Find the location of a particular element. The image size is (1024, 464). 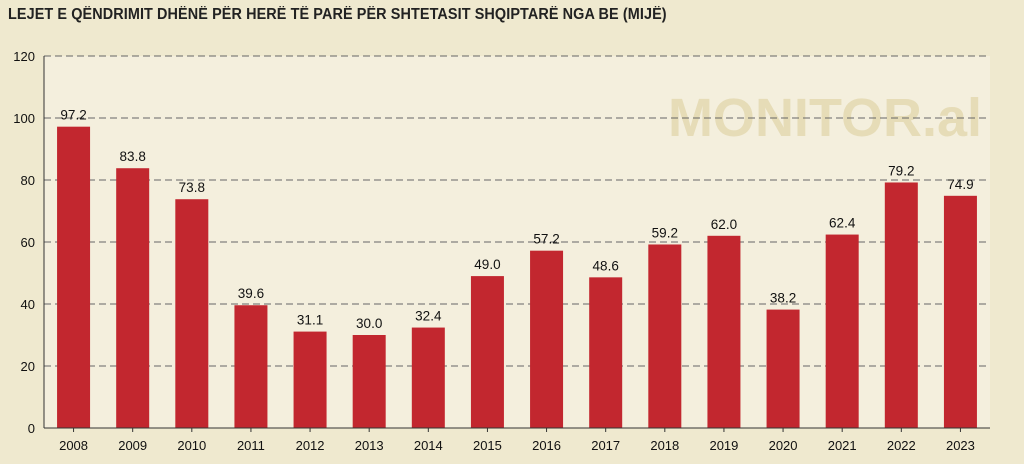

data-label: 48.6 is located at coordinates (606, 265).